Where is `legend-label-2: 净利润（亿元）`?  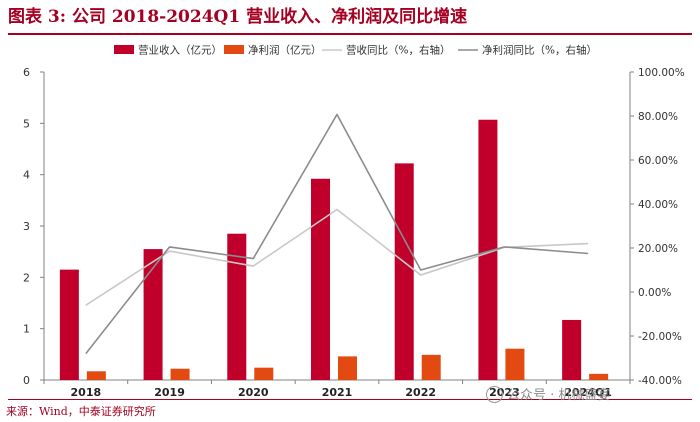
legend-label-2: 净利润（亿元） is located at coordinates (285, 50).